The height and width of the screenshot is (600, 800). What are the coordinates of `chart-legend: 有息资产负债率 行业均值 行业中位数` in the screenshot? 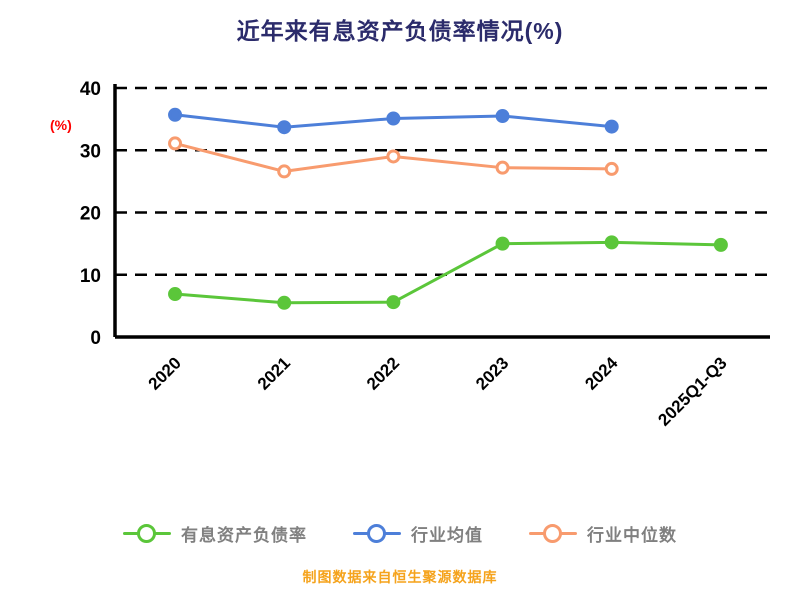 It's located at (400, 533).